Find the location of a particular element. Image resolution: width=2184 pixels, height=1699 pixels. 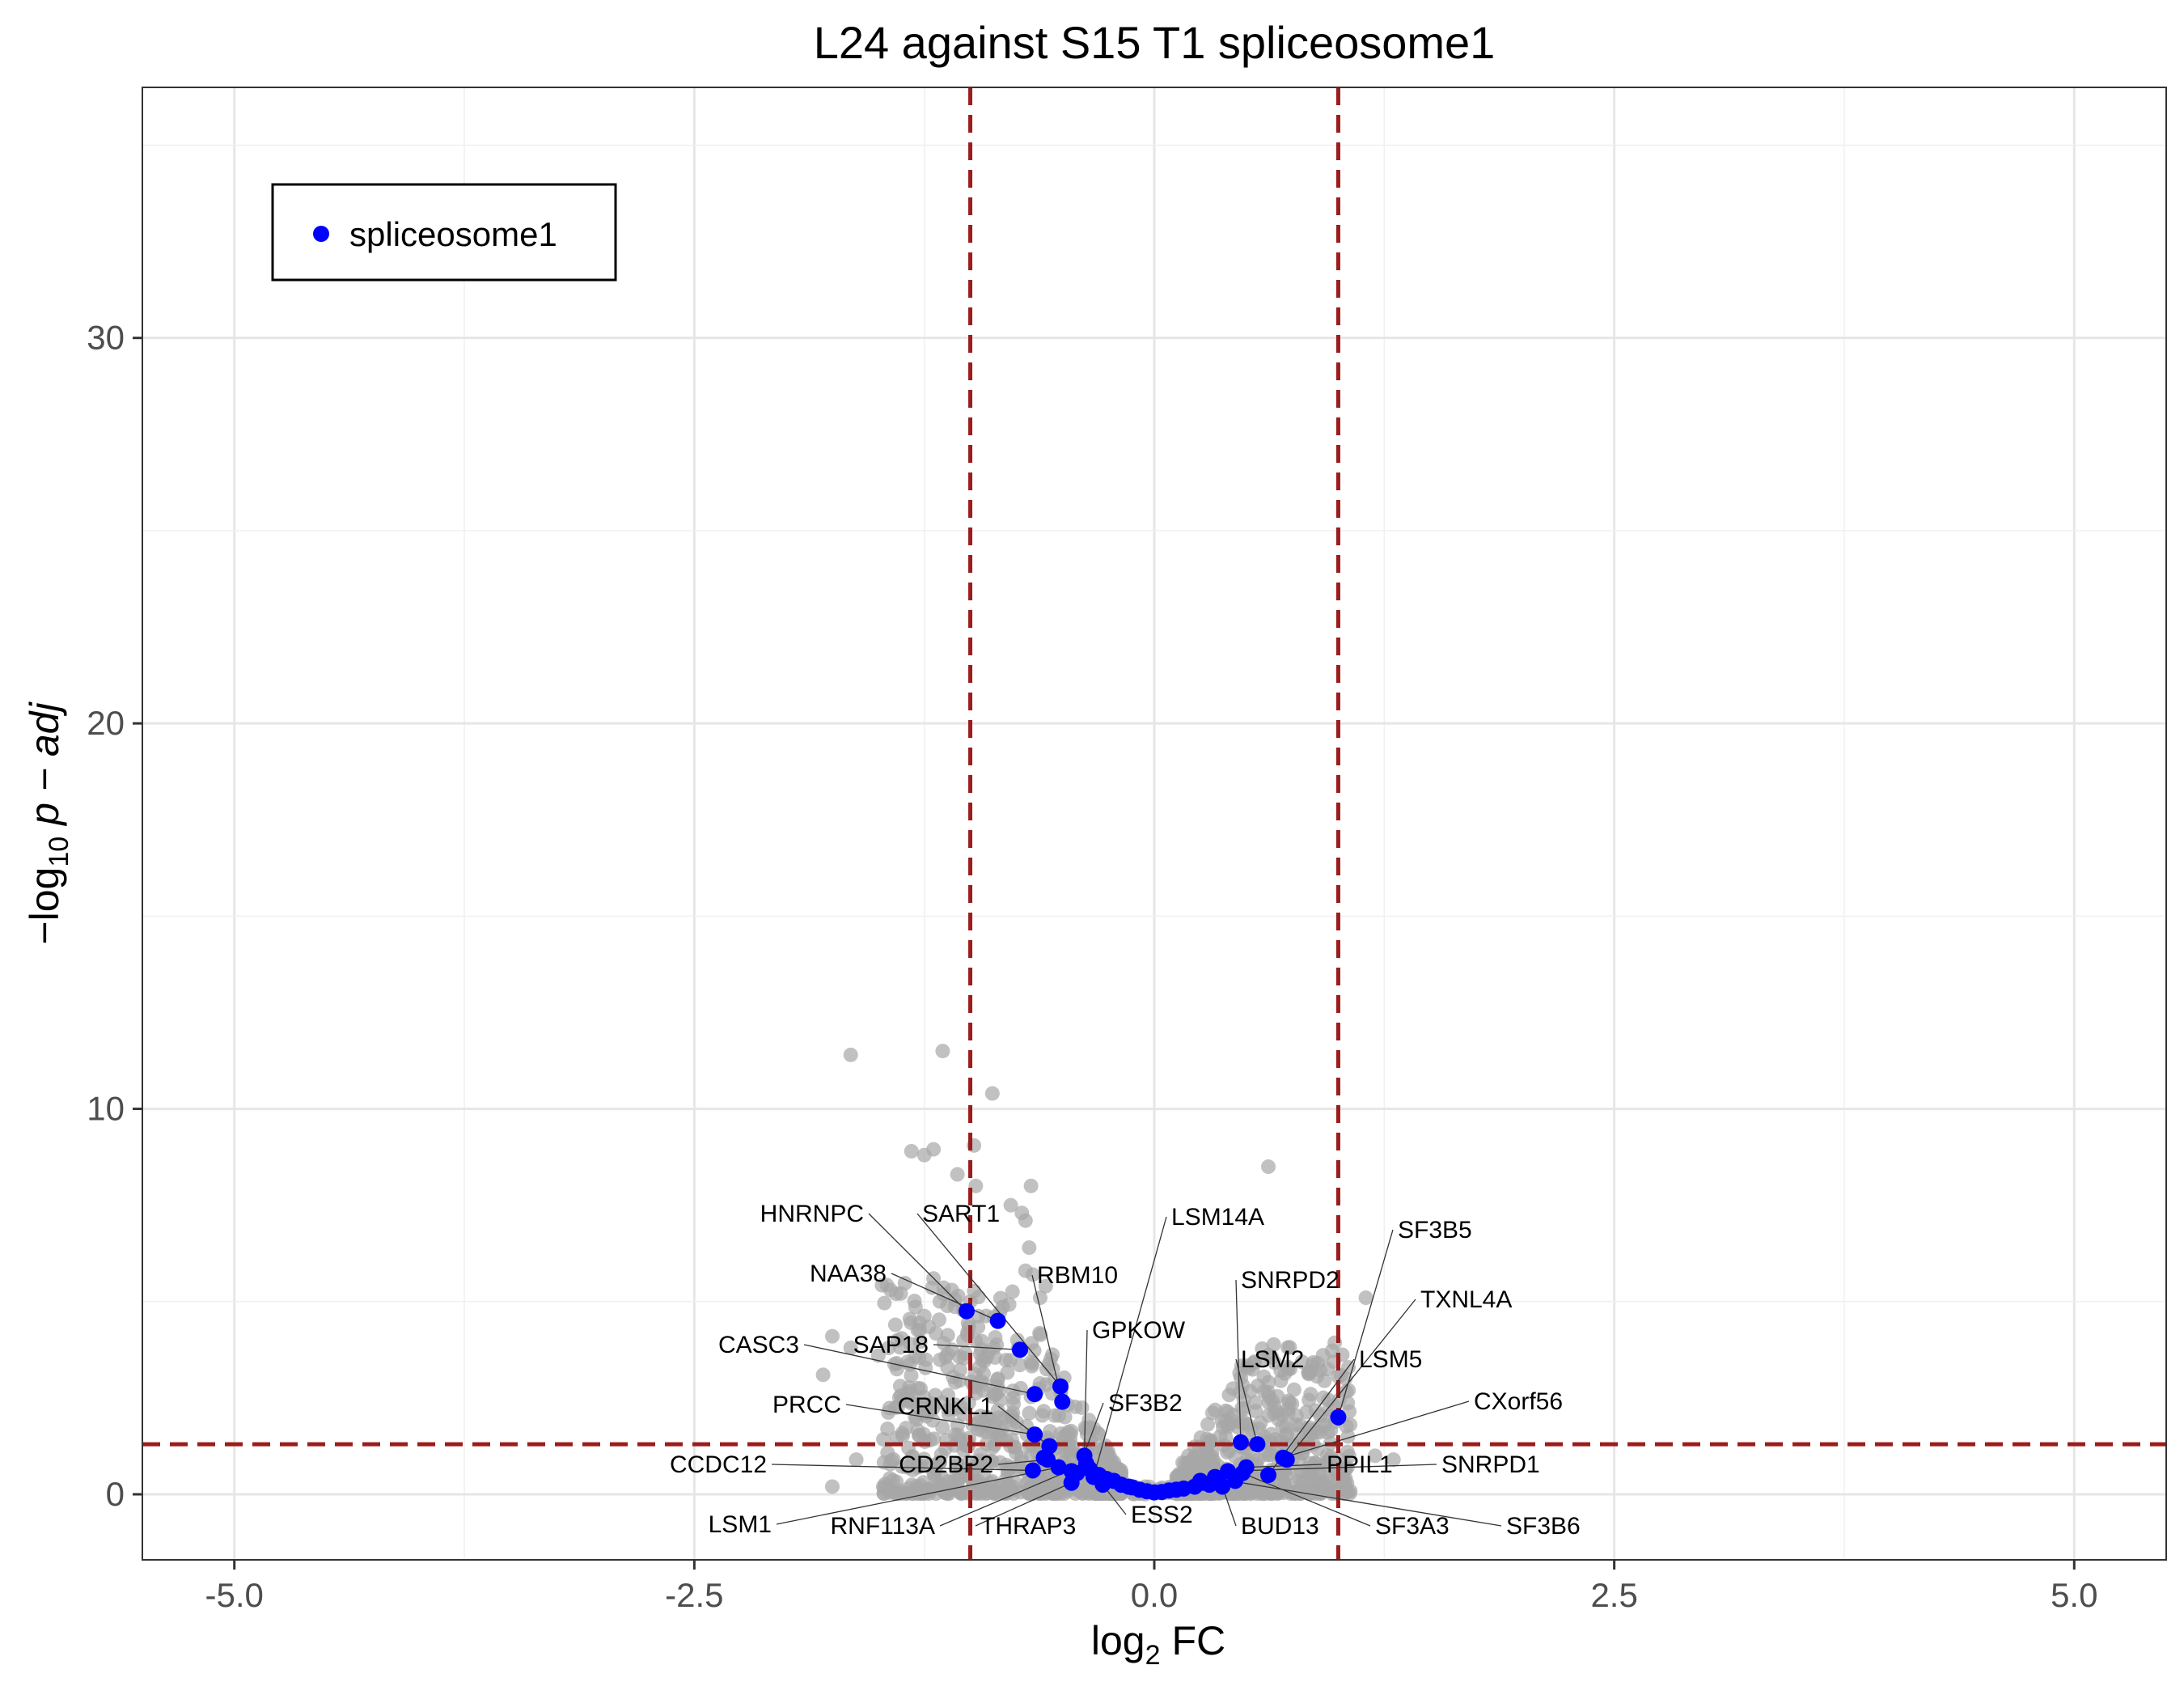

x-tick-label: -5.0 is located at coordinates (235, 1595).